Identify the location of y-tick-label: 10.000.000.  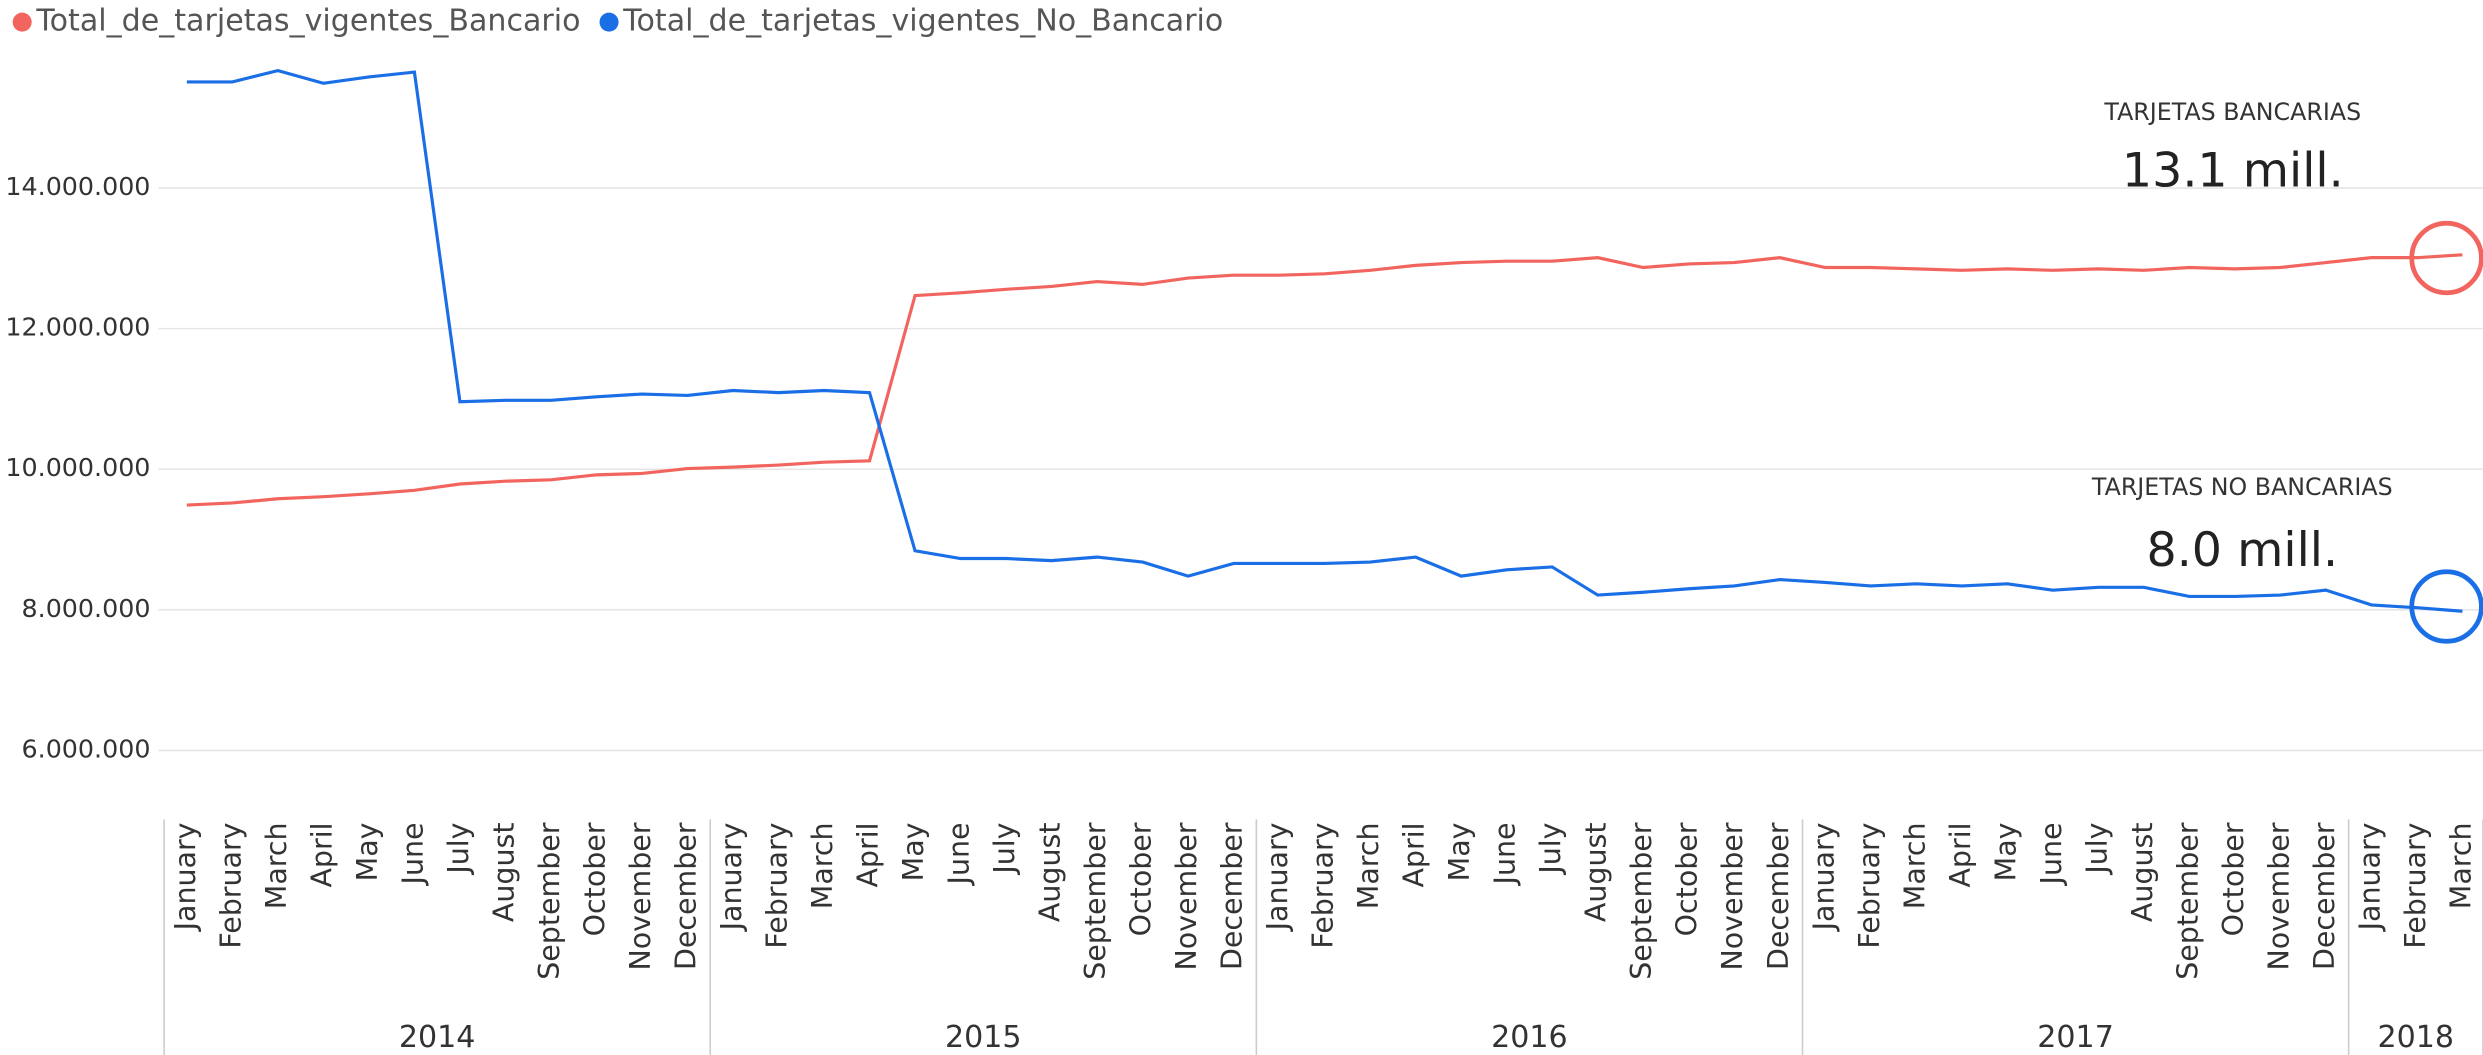
(77, 467).